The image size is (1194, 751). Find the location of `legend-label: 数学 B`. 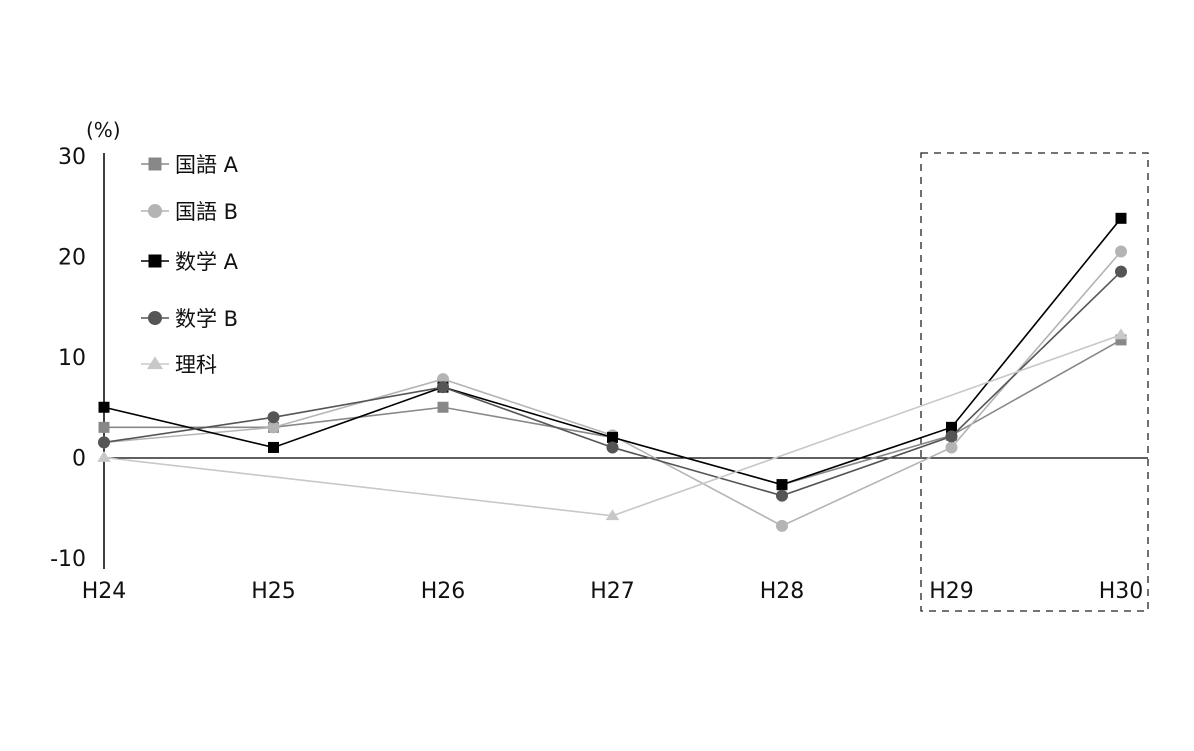

legend-label: 数学 B is located at coordinates (206, 319).